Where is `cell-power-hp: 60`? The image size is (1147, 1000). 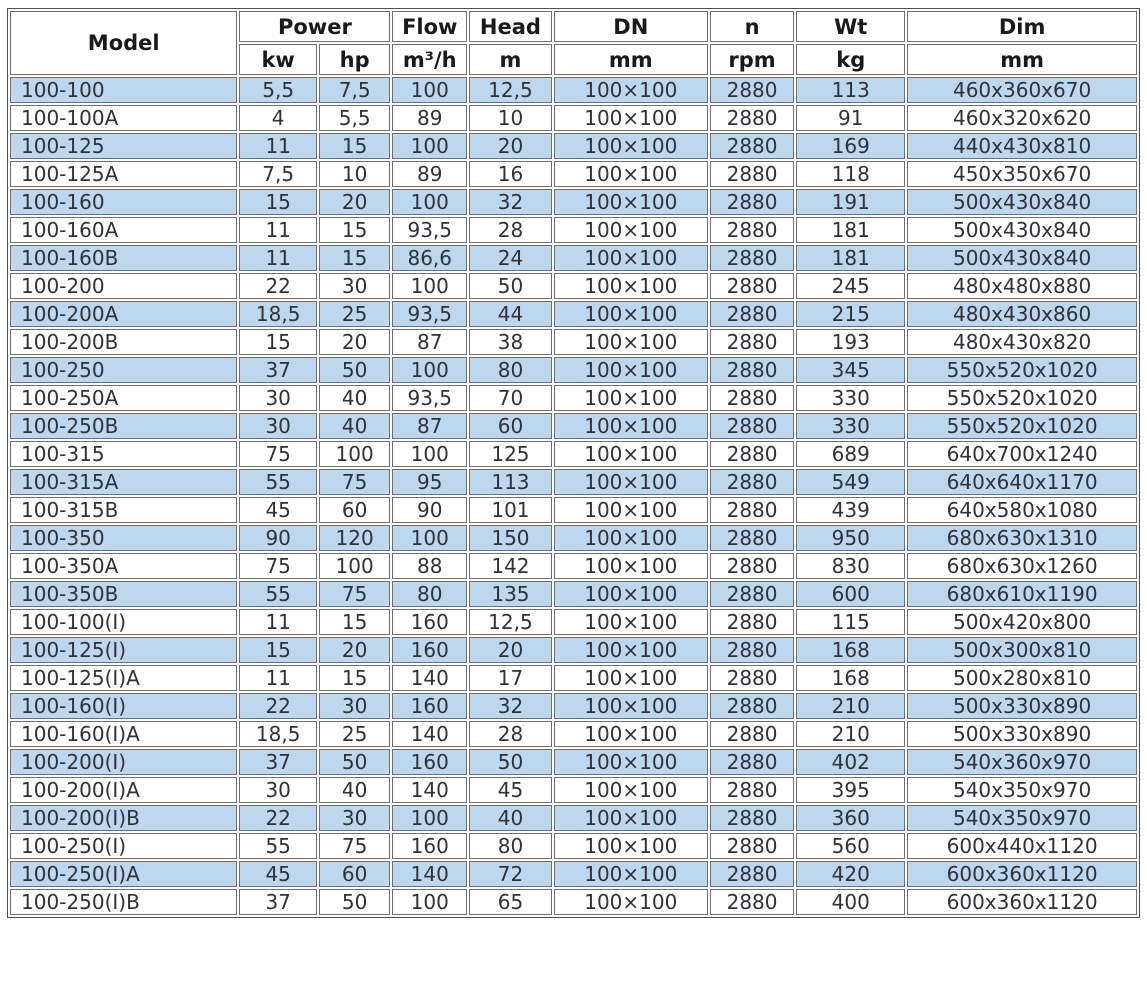 cell-power-hp: 60 is located at coordinates (354, 874).